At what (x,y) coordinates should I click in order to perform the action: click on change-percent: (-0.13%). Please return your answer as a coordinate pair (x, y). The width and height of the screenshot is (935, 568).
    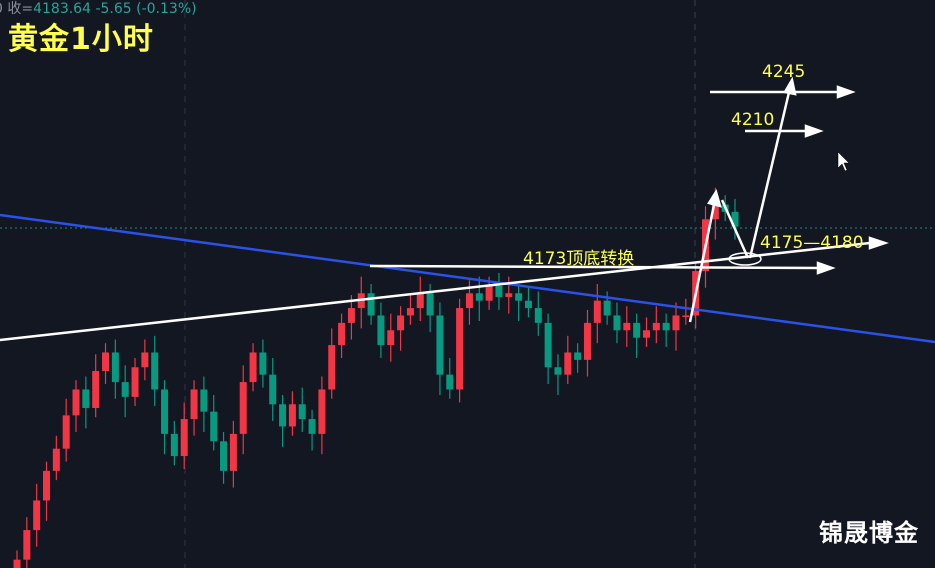
    Looking at the image, I should click on (166, 9).